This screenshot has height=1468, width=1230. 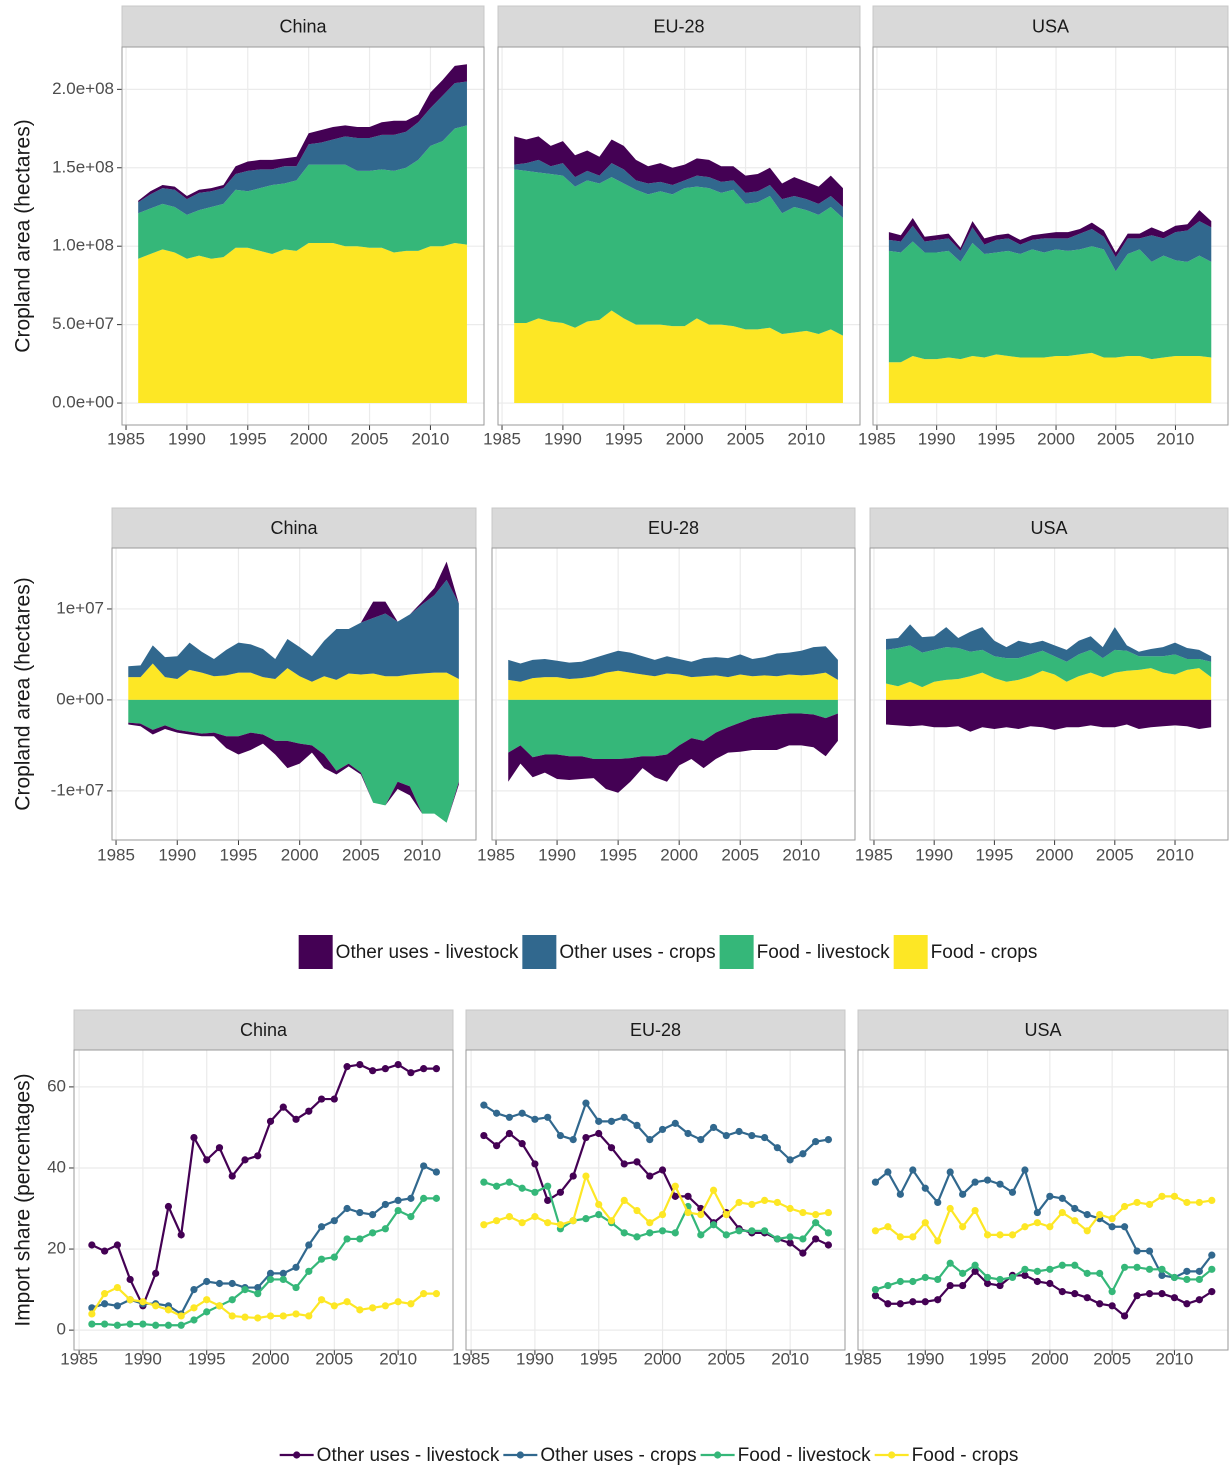 I want to click on line, so click(x=264, y=1186).